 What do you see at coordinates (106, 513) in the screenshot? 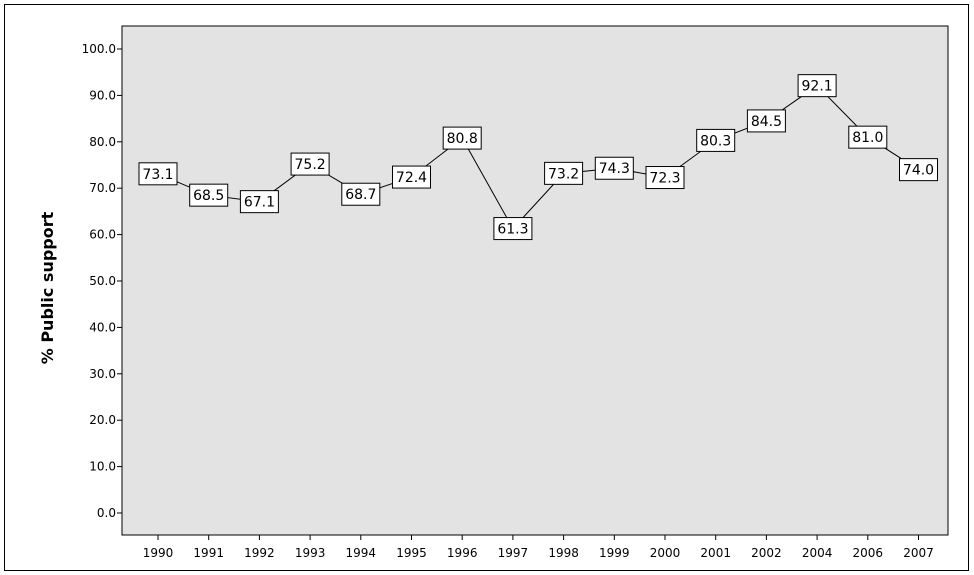
I see `y-tick-label: 0.0` at bounding box center [106, 513].